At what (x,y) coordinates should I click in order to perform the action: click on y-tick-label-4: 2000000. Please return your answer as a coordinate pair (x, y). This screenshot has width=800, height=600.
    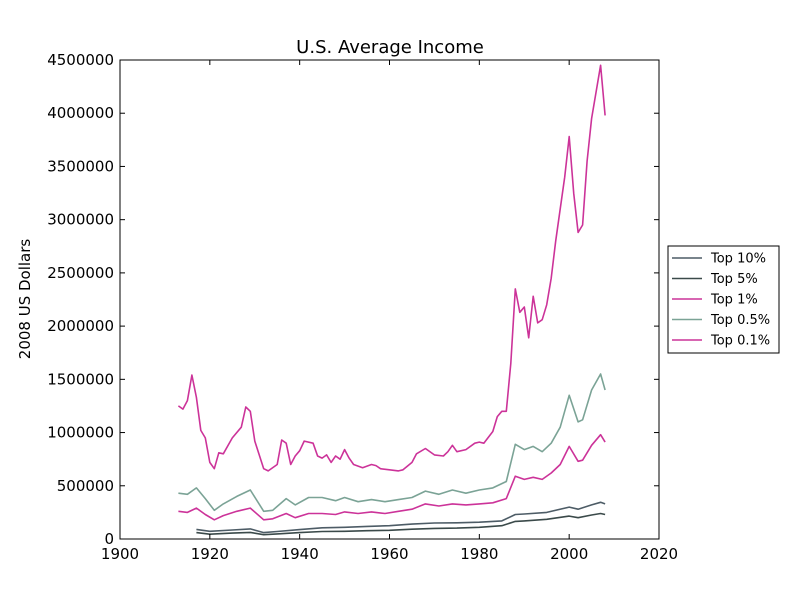
    Looking at the image, I should click on (80, 326).